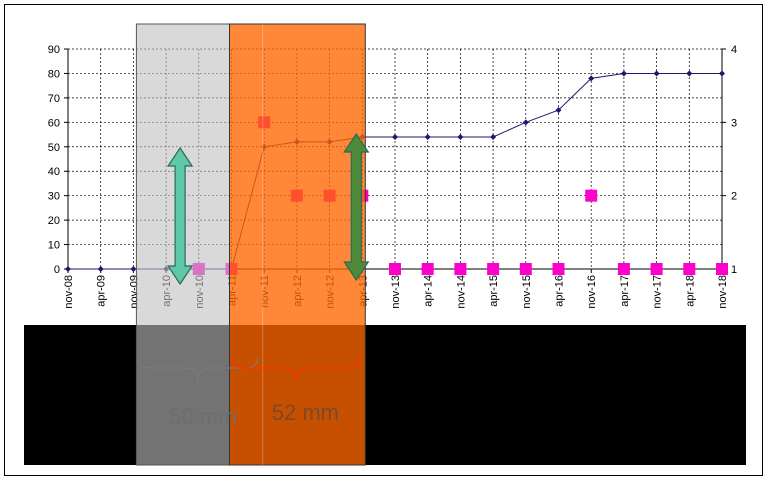 The height and width of the screenshot is (481, 769). I want to click on x-tick-label: nov-14, so click(461, 292).